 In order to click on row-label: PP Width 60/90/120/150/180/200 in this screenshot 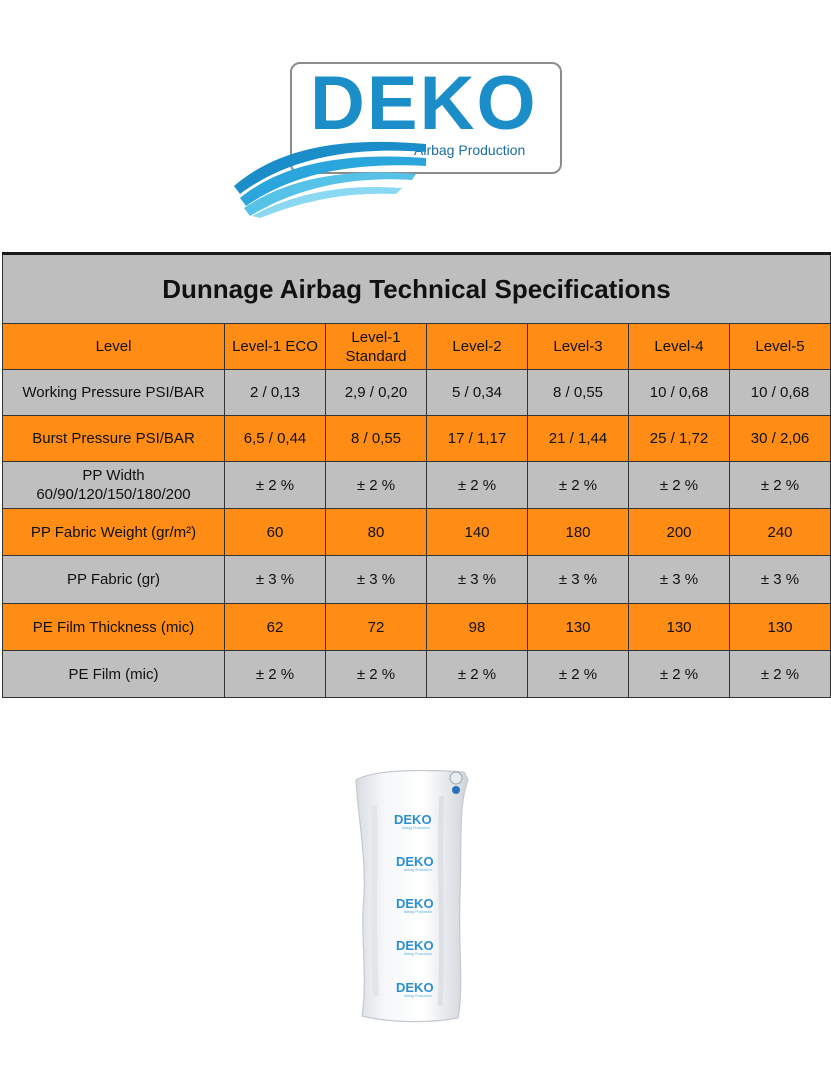, I will do `click(113, 485)`.